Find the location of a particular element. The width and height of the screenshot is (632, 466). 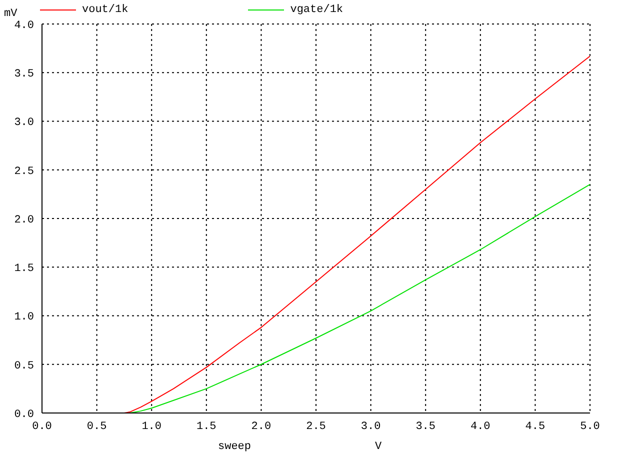

x-tick-label: 1.5 is located at coordinates (206, 426).